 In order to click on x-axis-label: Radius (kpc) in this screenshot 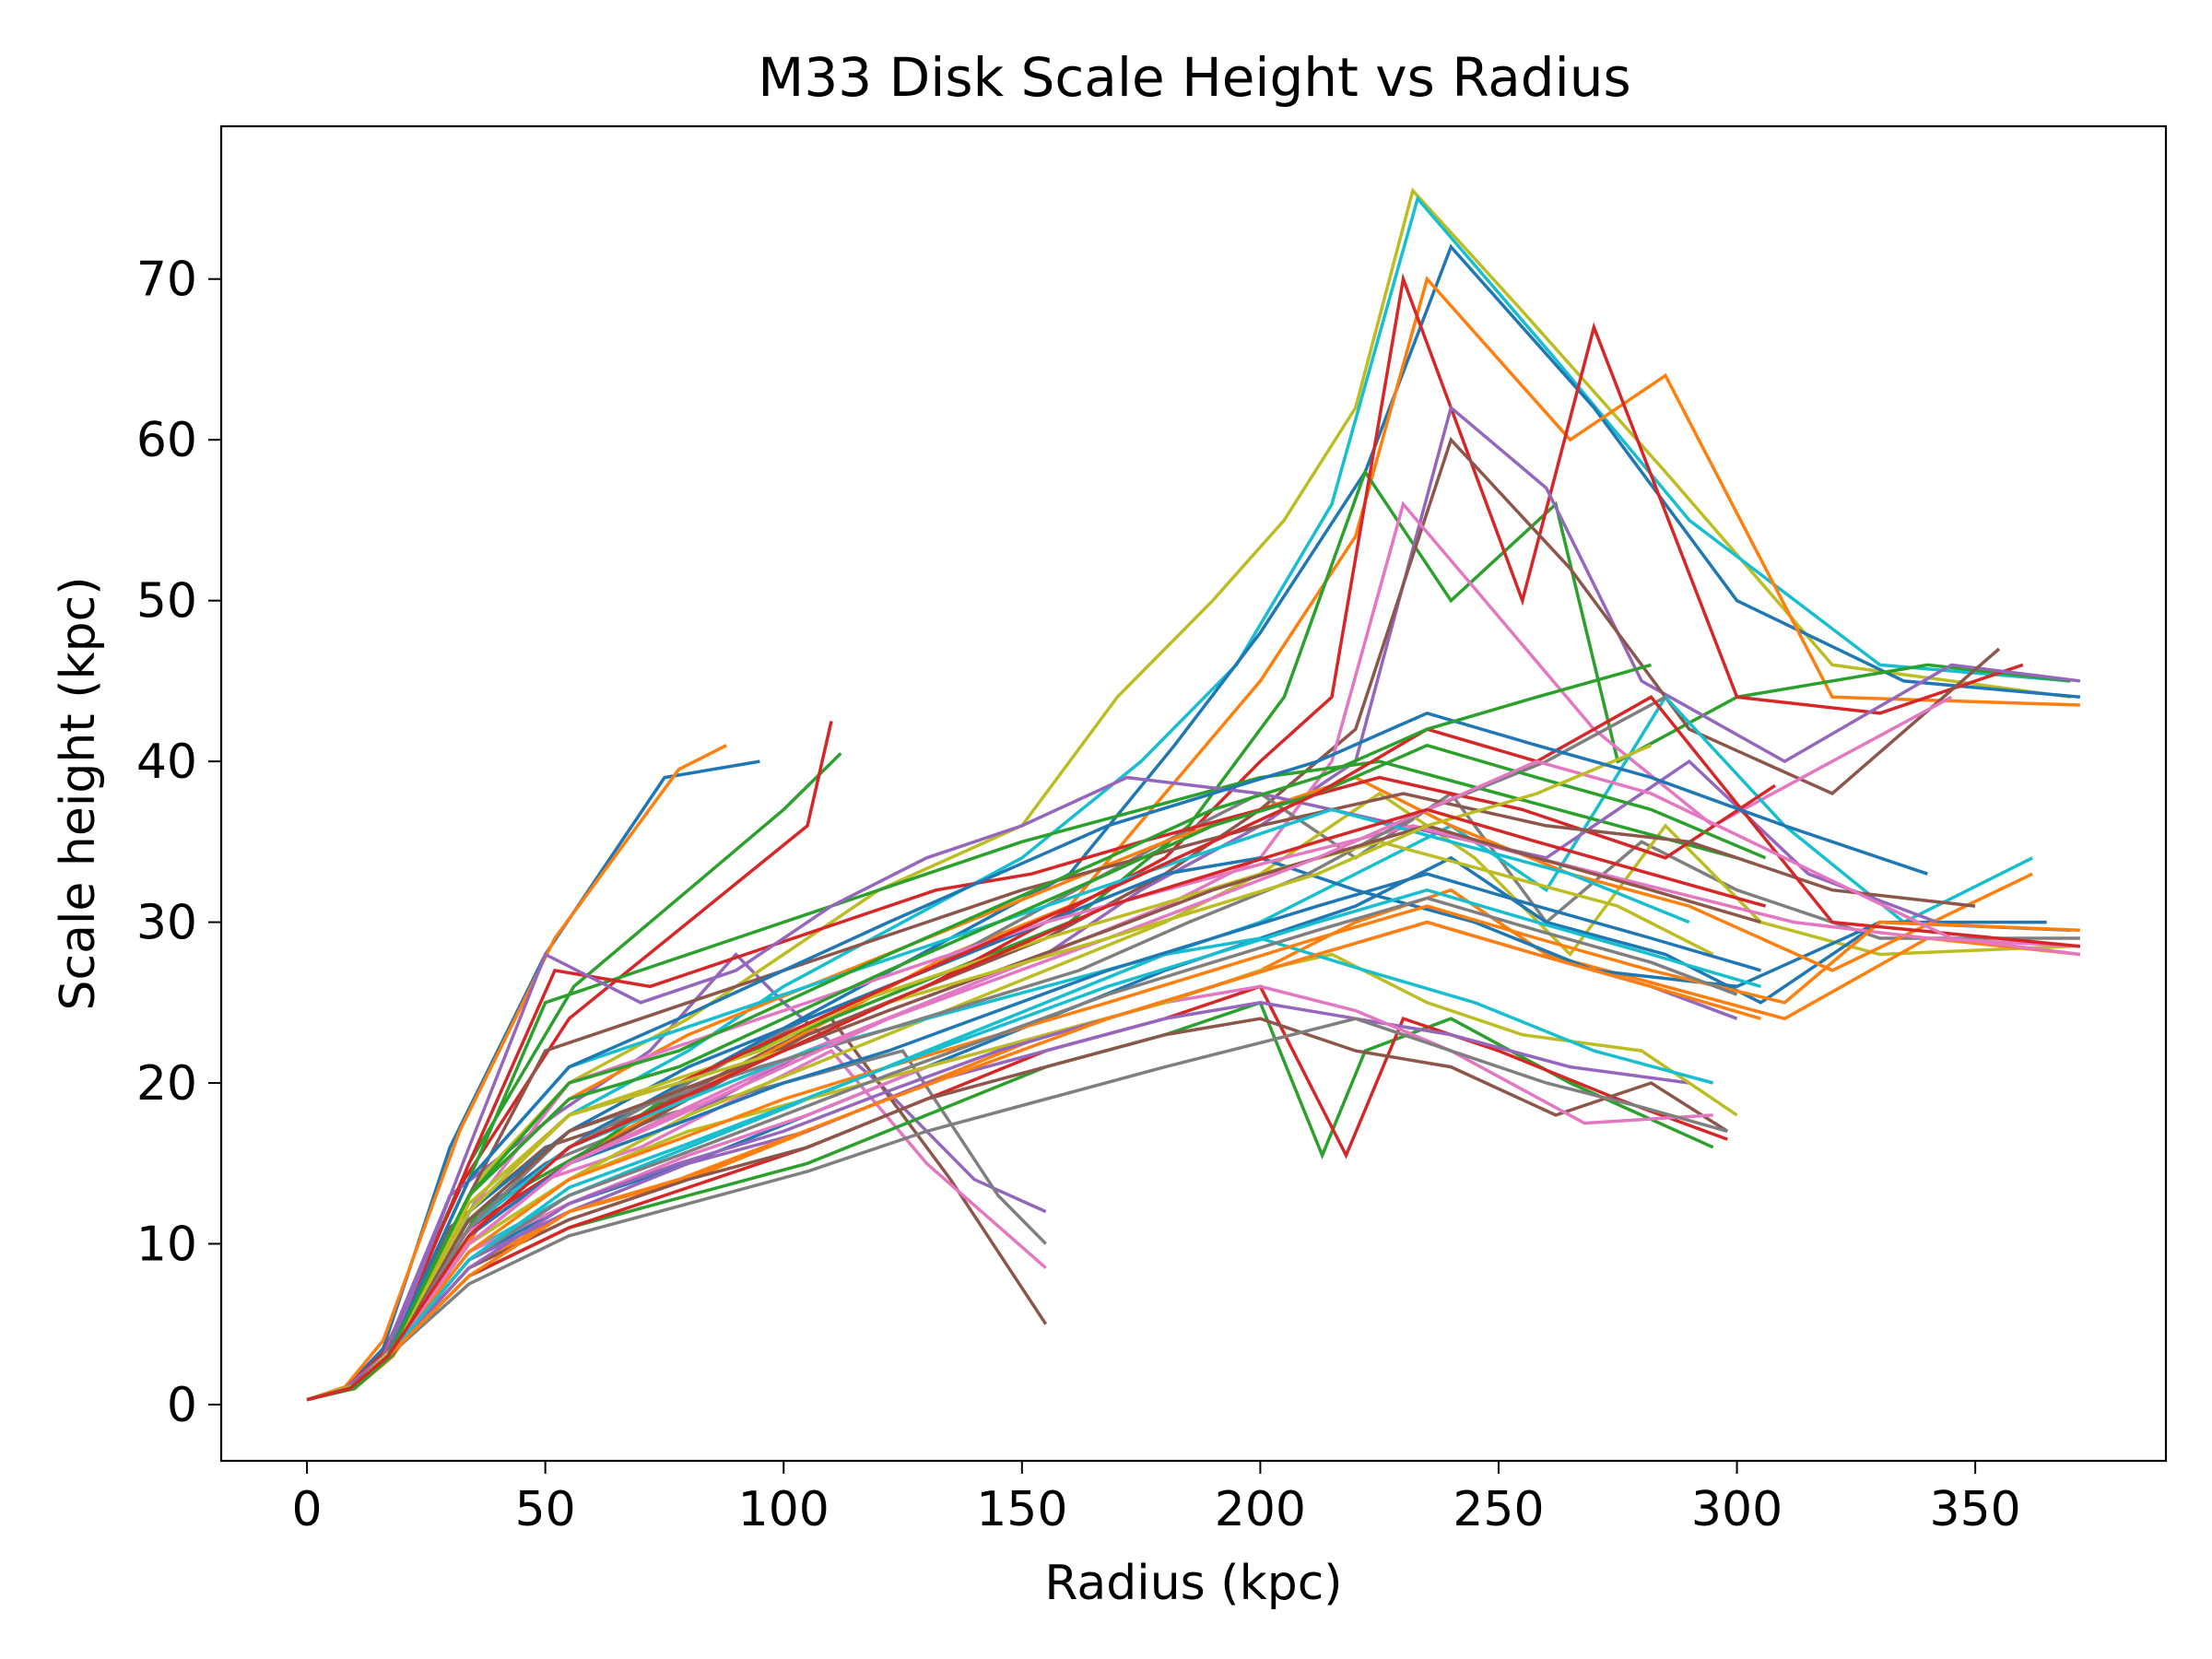, I will do `click(1193, 1583)`.